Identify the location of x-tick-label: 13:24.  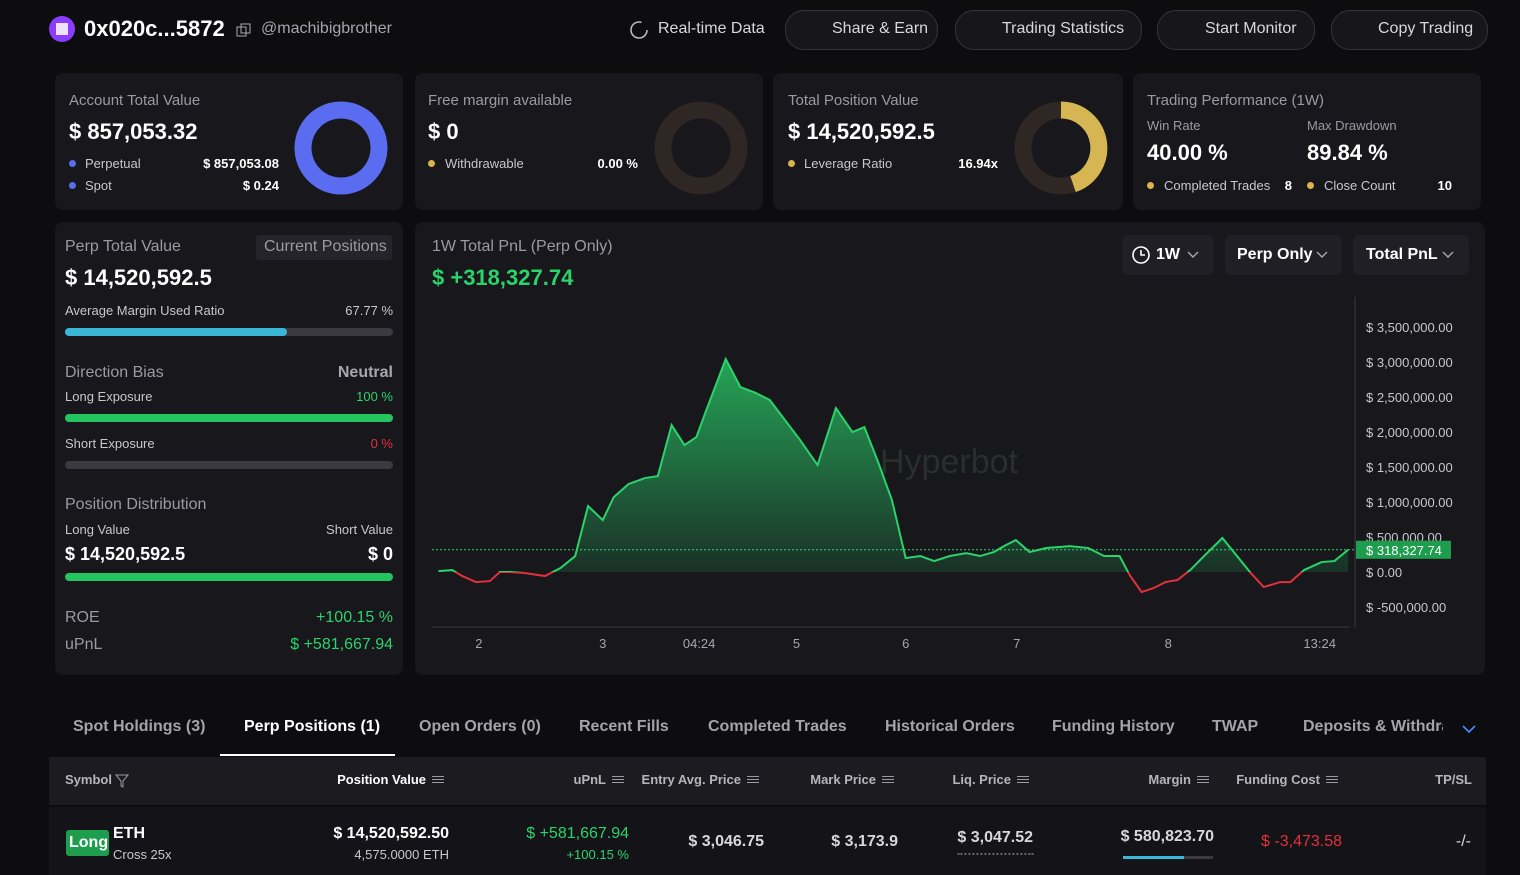
(1319, 643).